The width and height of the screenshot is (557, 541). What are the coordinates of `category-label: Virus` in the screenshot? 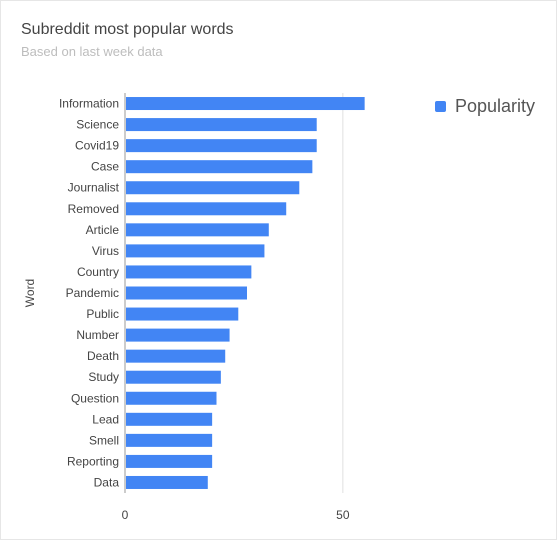 It's located at (105, 251).